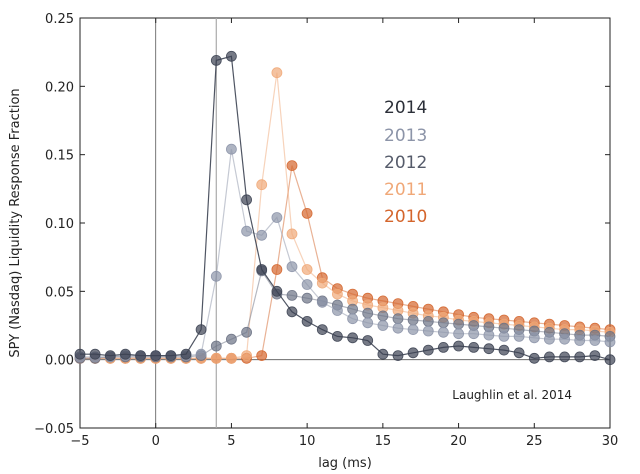  What do you see at coordinates (156, 441) in the screenshot?
I see `x-tick-label: 0` at bounding box center [156, 441].